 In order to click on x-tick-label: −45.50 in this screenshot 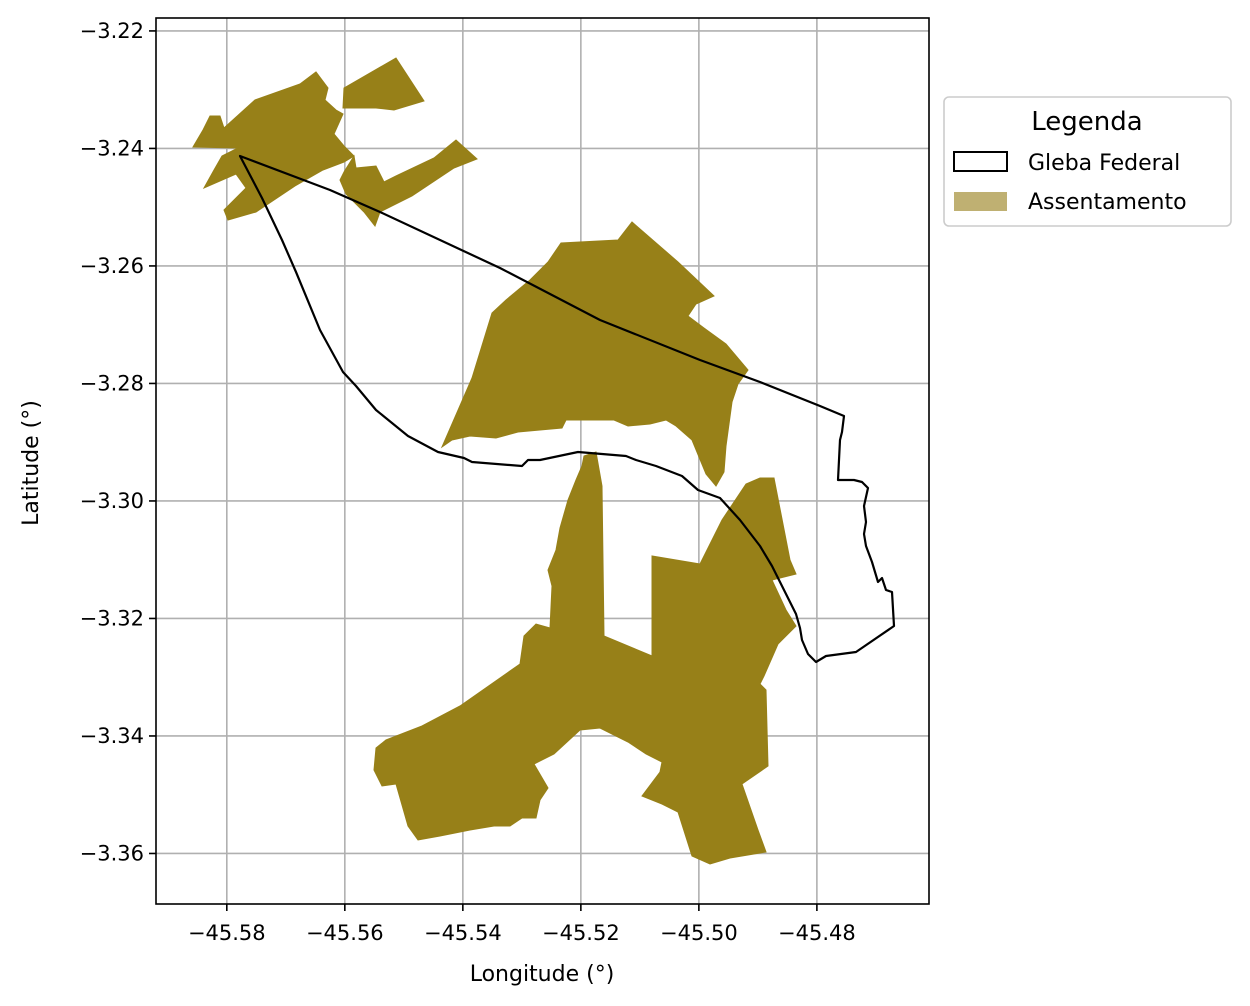, I will do `click(699, 933)`.